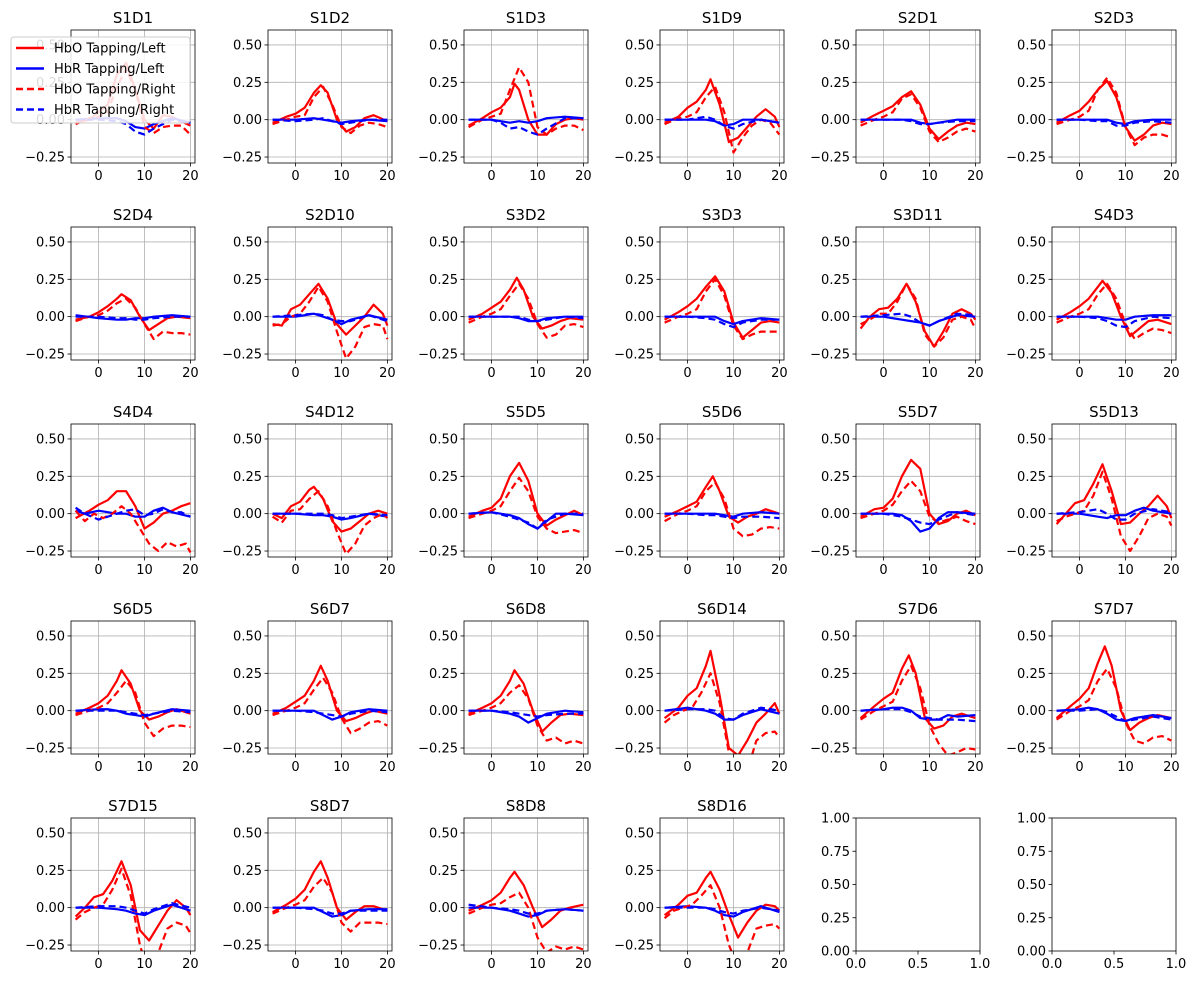 This screenshot has width=1196, height=989. Describe the element at coordinates (1093, 687) in the screenshot. I see `subplot: 0 10 20 −0.25 0.00 0.25 0.50 S7D7` at that location.